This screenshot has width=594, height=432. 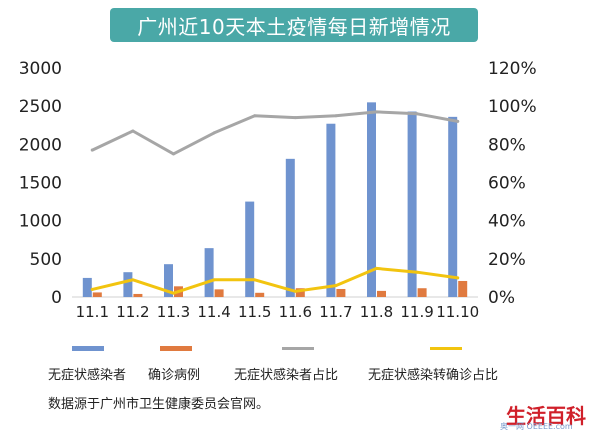 I want to click on x-tick-label: 11.5, so click(x=254, y=312).